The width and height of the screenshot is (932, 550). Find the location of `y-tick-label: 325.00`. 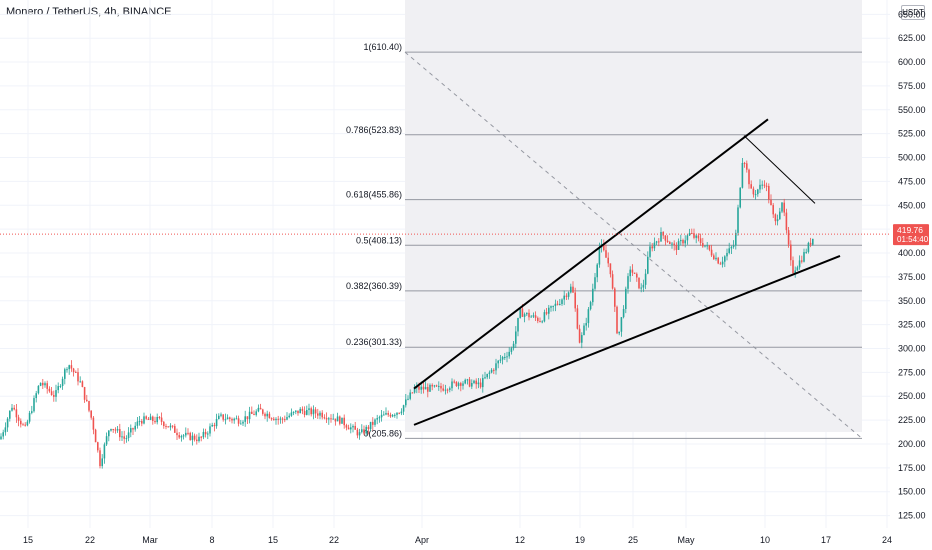

y-tick-label: 325.00 is located at coordinates (912, 325).